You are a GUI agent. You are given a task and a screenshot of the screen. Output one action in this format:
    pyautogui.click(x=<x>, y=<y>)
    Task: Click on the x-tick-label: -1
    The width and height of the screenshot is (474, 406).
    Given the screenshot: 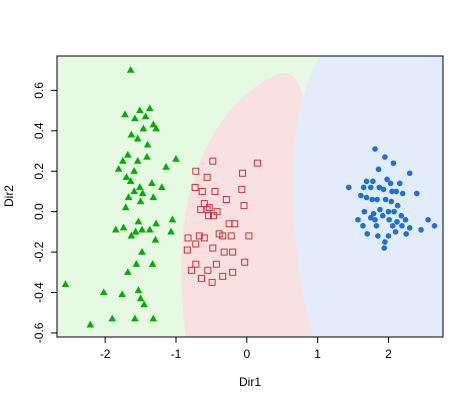 What is the action you would take?
    pyautogui.click(x=176, y=354)
    